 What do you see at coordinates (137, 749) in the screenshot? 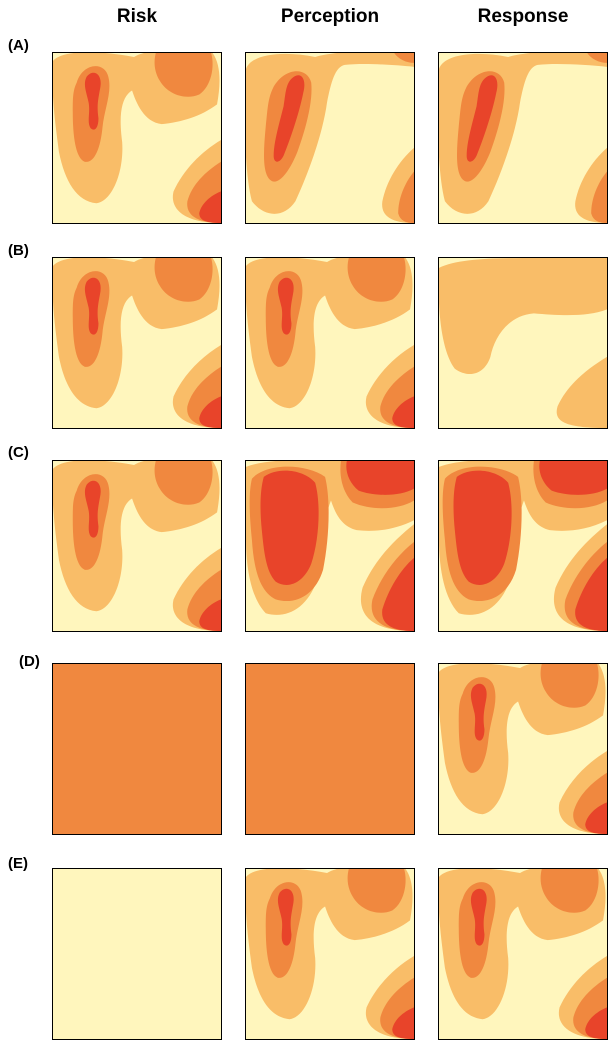
I see `heatmap-panel-d-risk` at bounding box center [137, 749].